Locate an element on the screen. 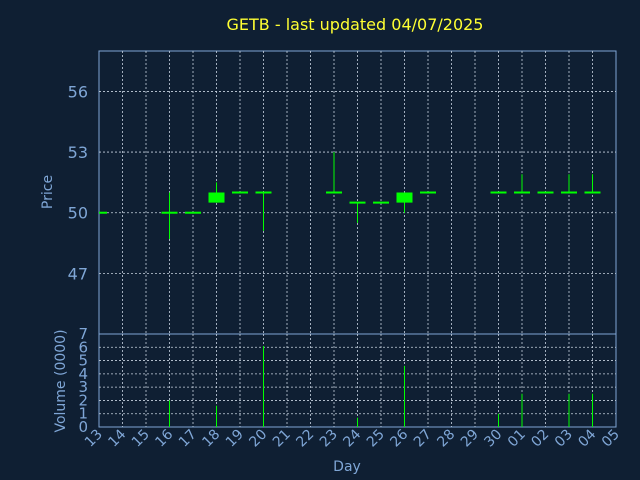 This screenshot has width=640, height=480. x-tick-label: 20 is located at coordinates (258, 439).